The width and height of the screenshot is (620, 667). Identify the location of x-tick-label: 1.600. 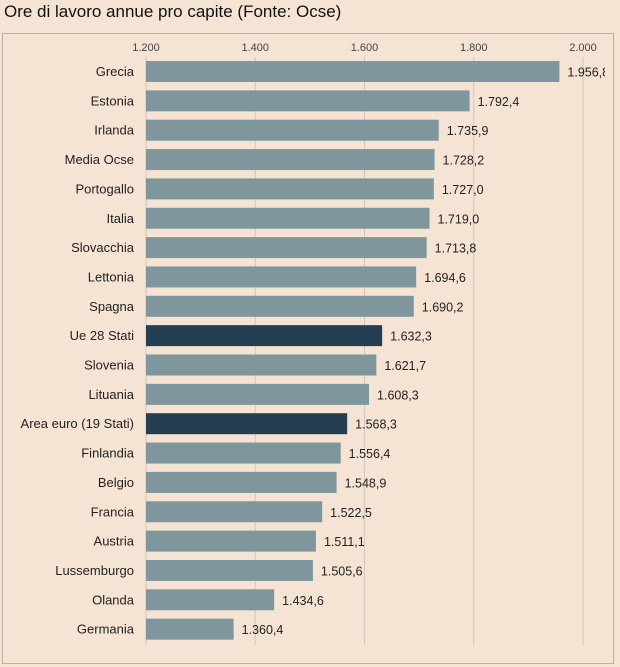
(365, 48).